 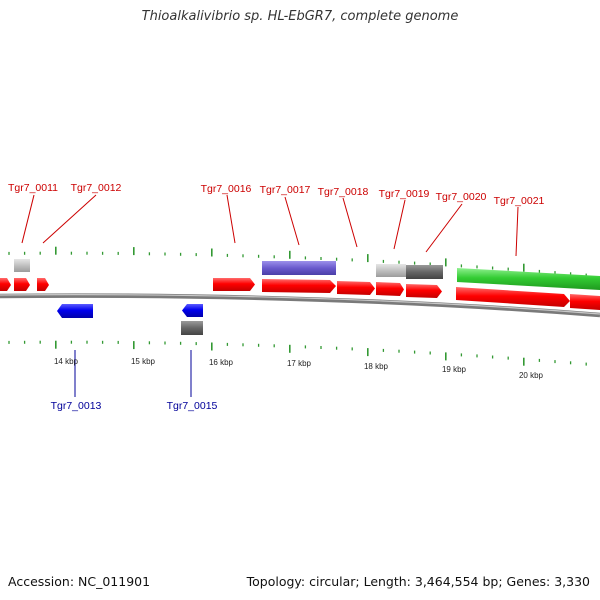 I want to click on gene-label: Tgr7_0015, so click(x=192, y=406).